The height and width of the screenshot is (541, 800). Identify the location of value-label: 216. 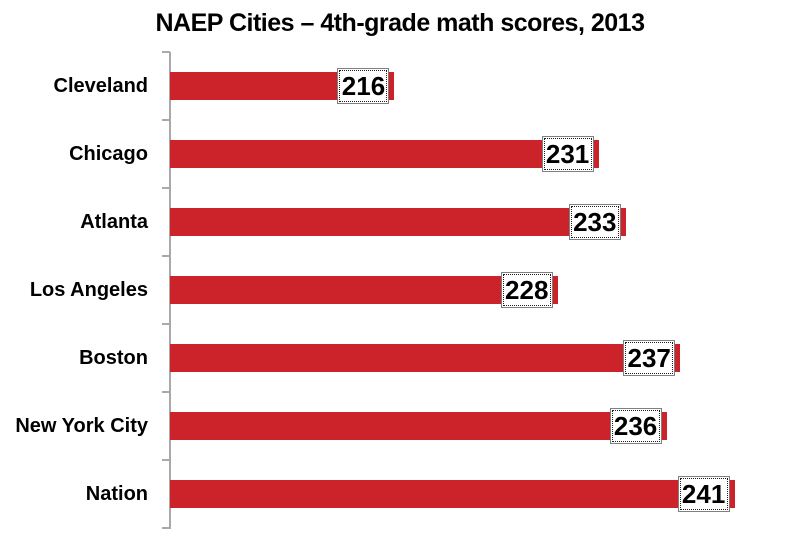
(363, 86).